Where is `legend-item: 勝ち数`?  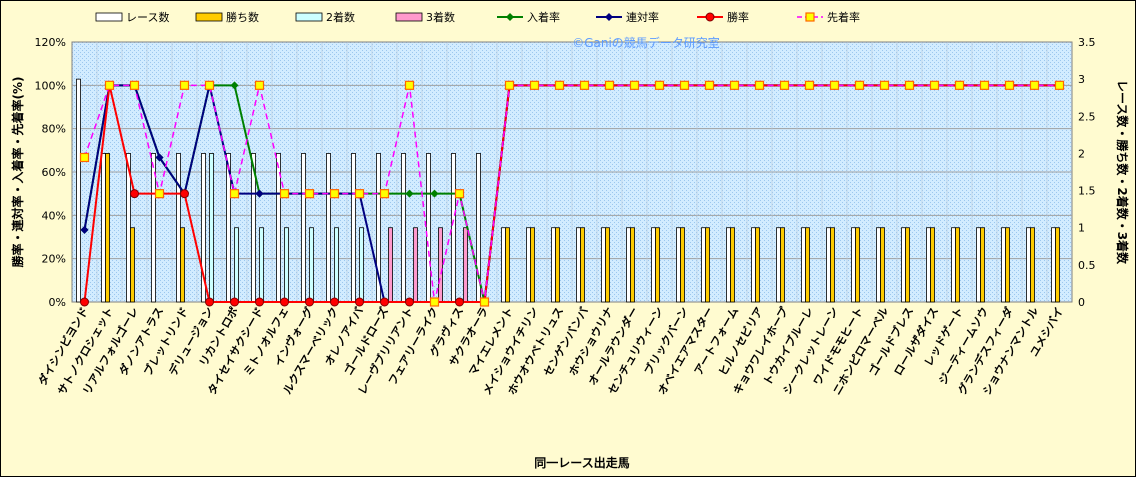 legend-item: 勝ち数 is located at coordinates (227, 17).